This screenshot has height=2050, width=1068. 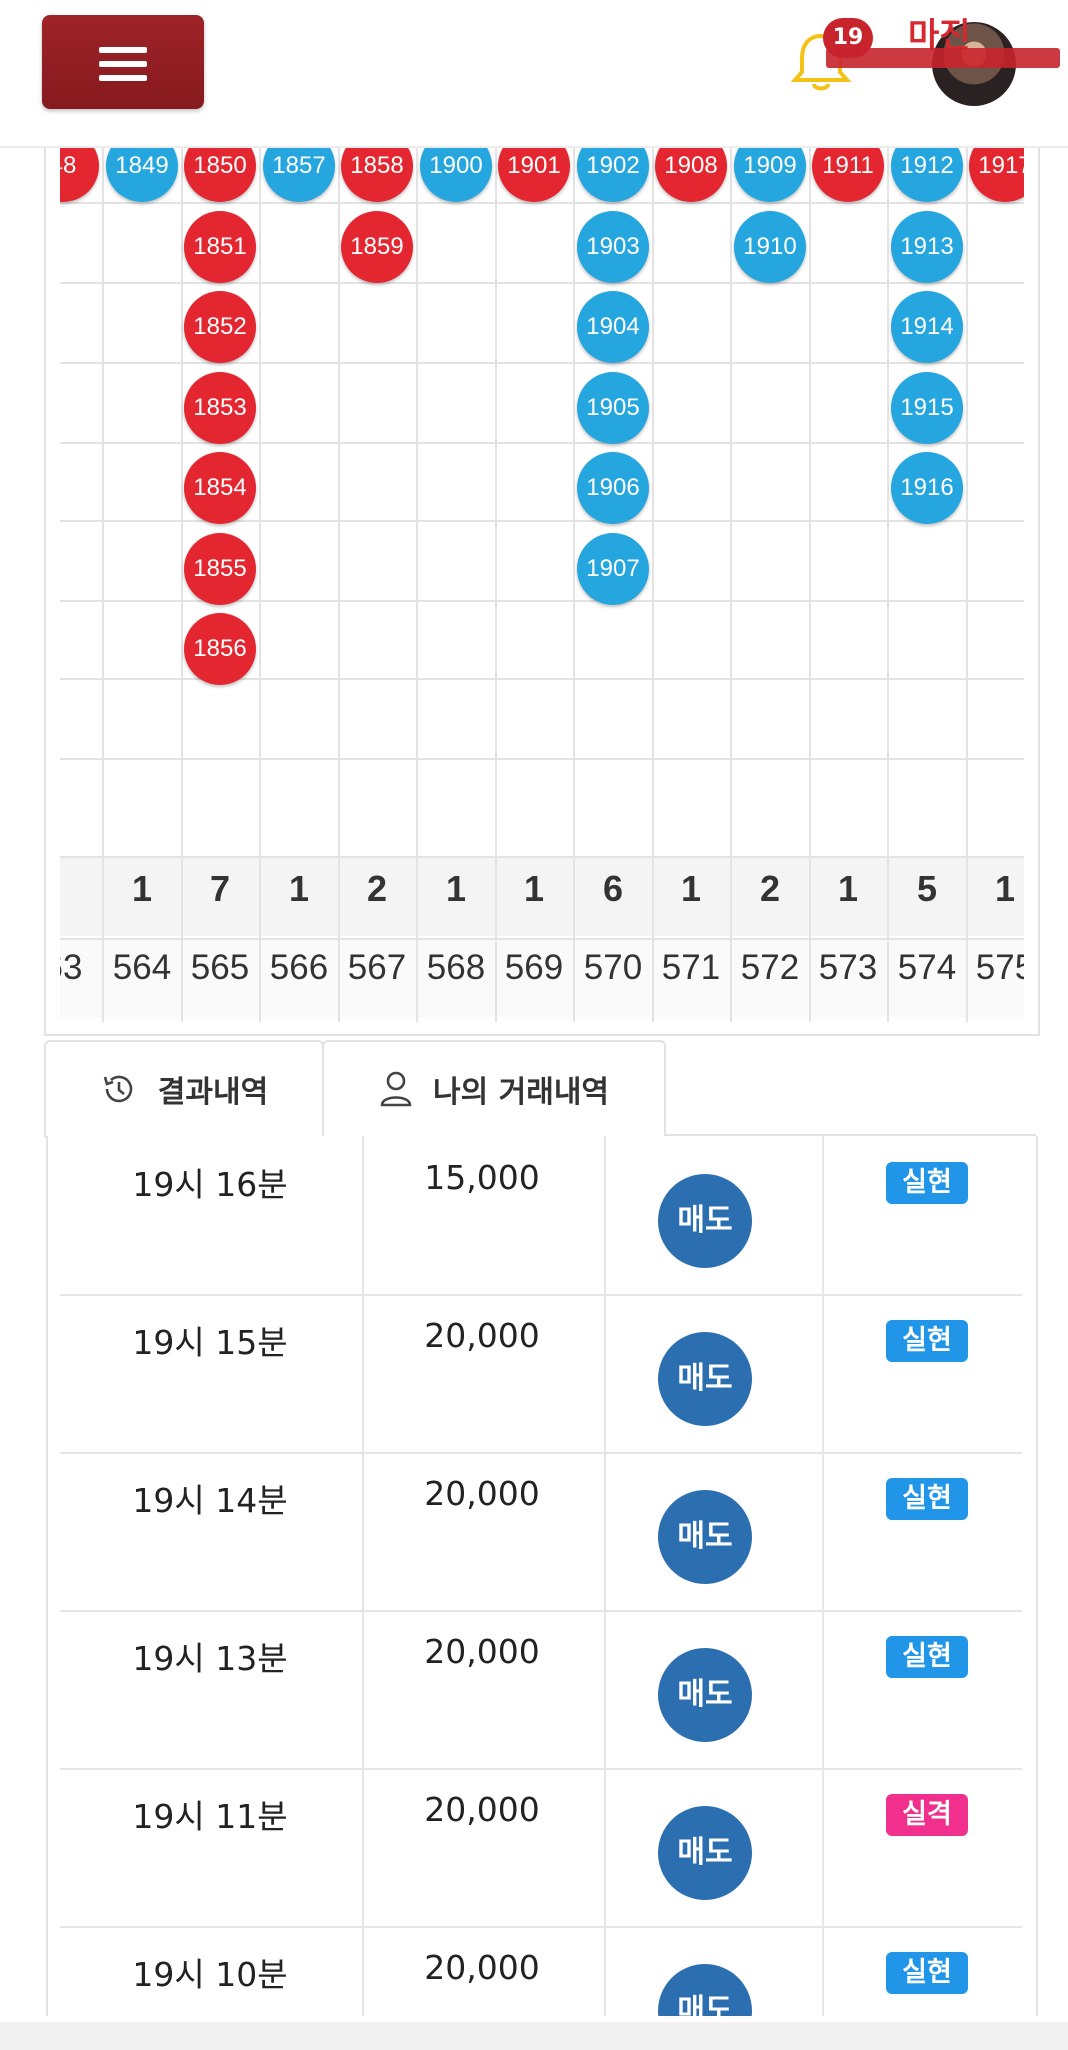 I want to click on trade-row: 19시 10분 20,000 매도 실현, so click(x=541, y=1971).